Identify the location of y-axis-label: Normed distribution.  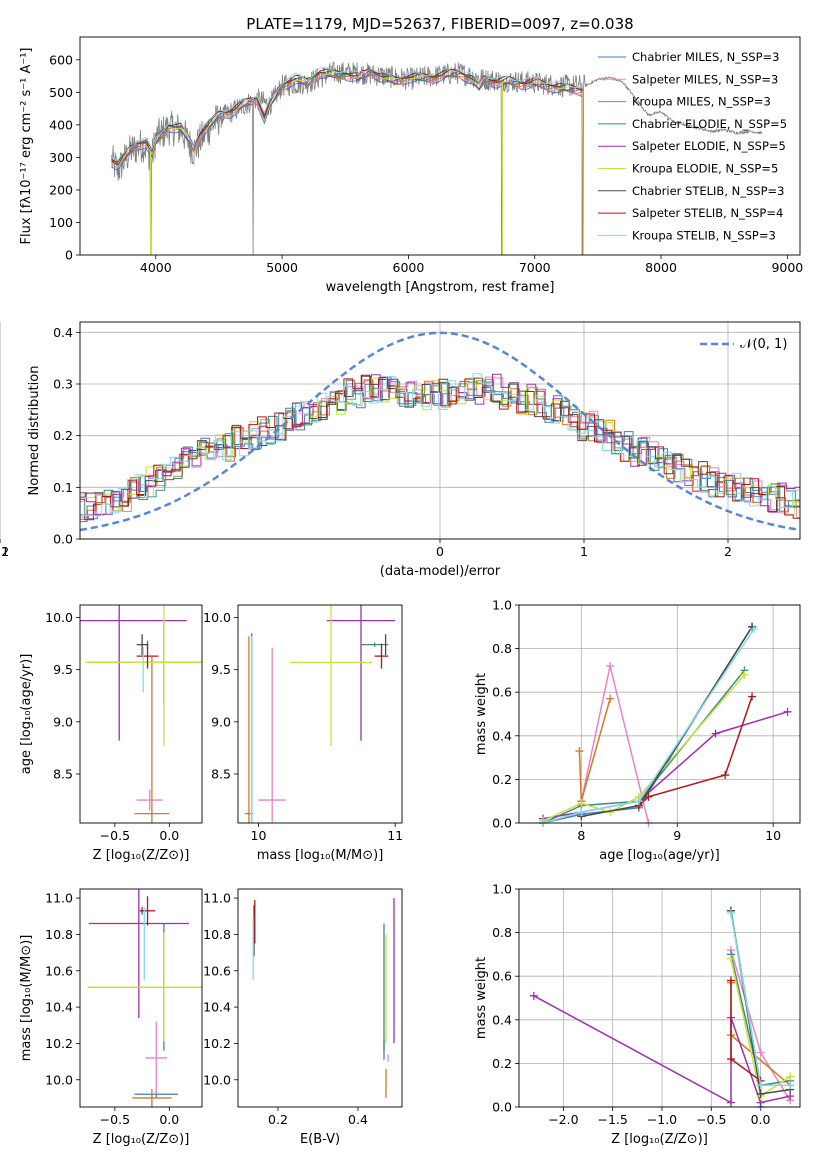
(34, 431).